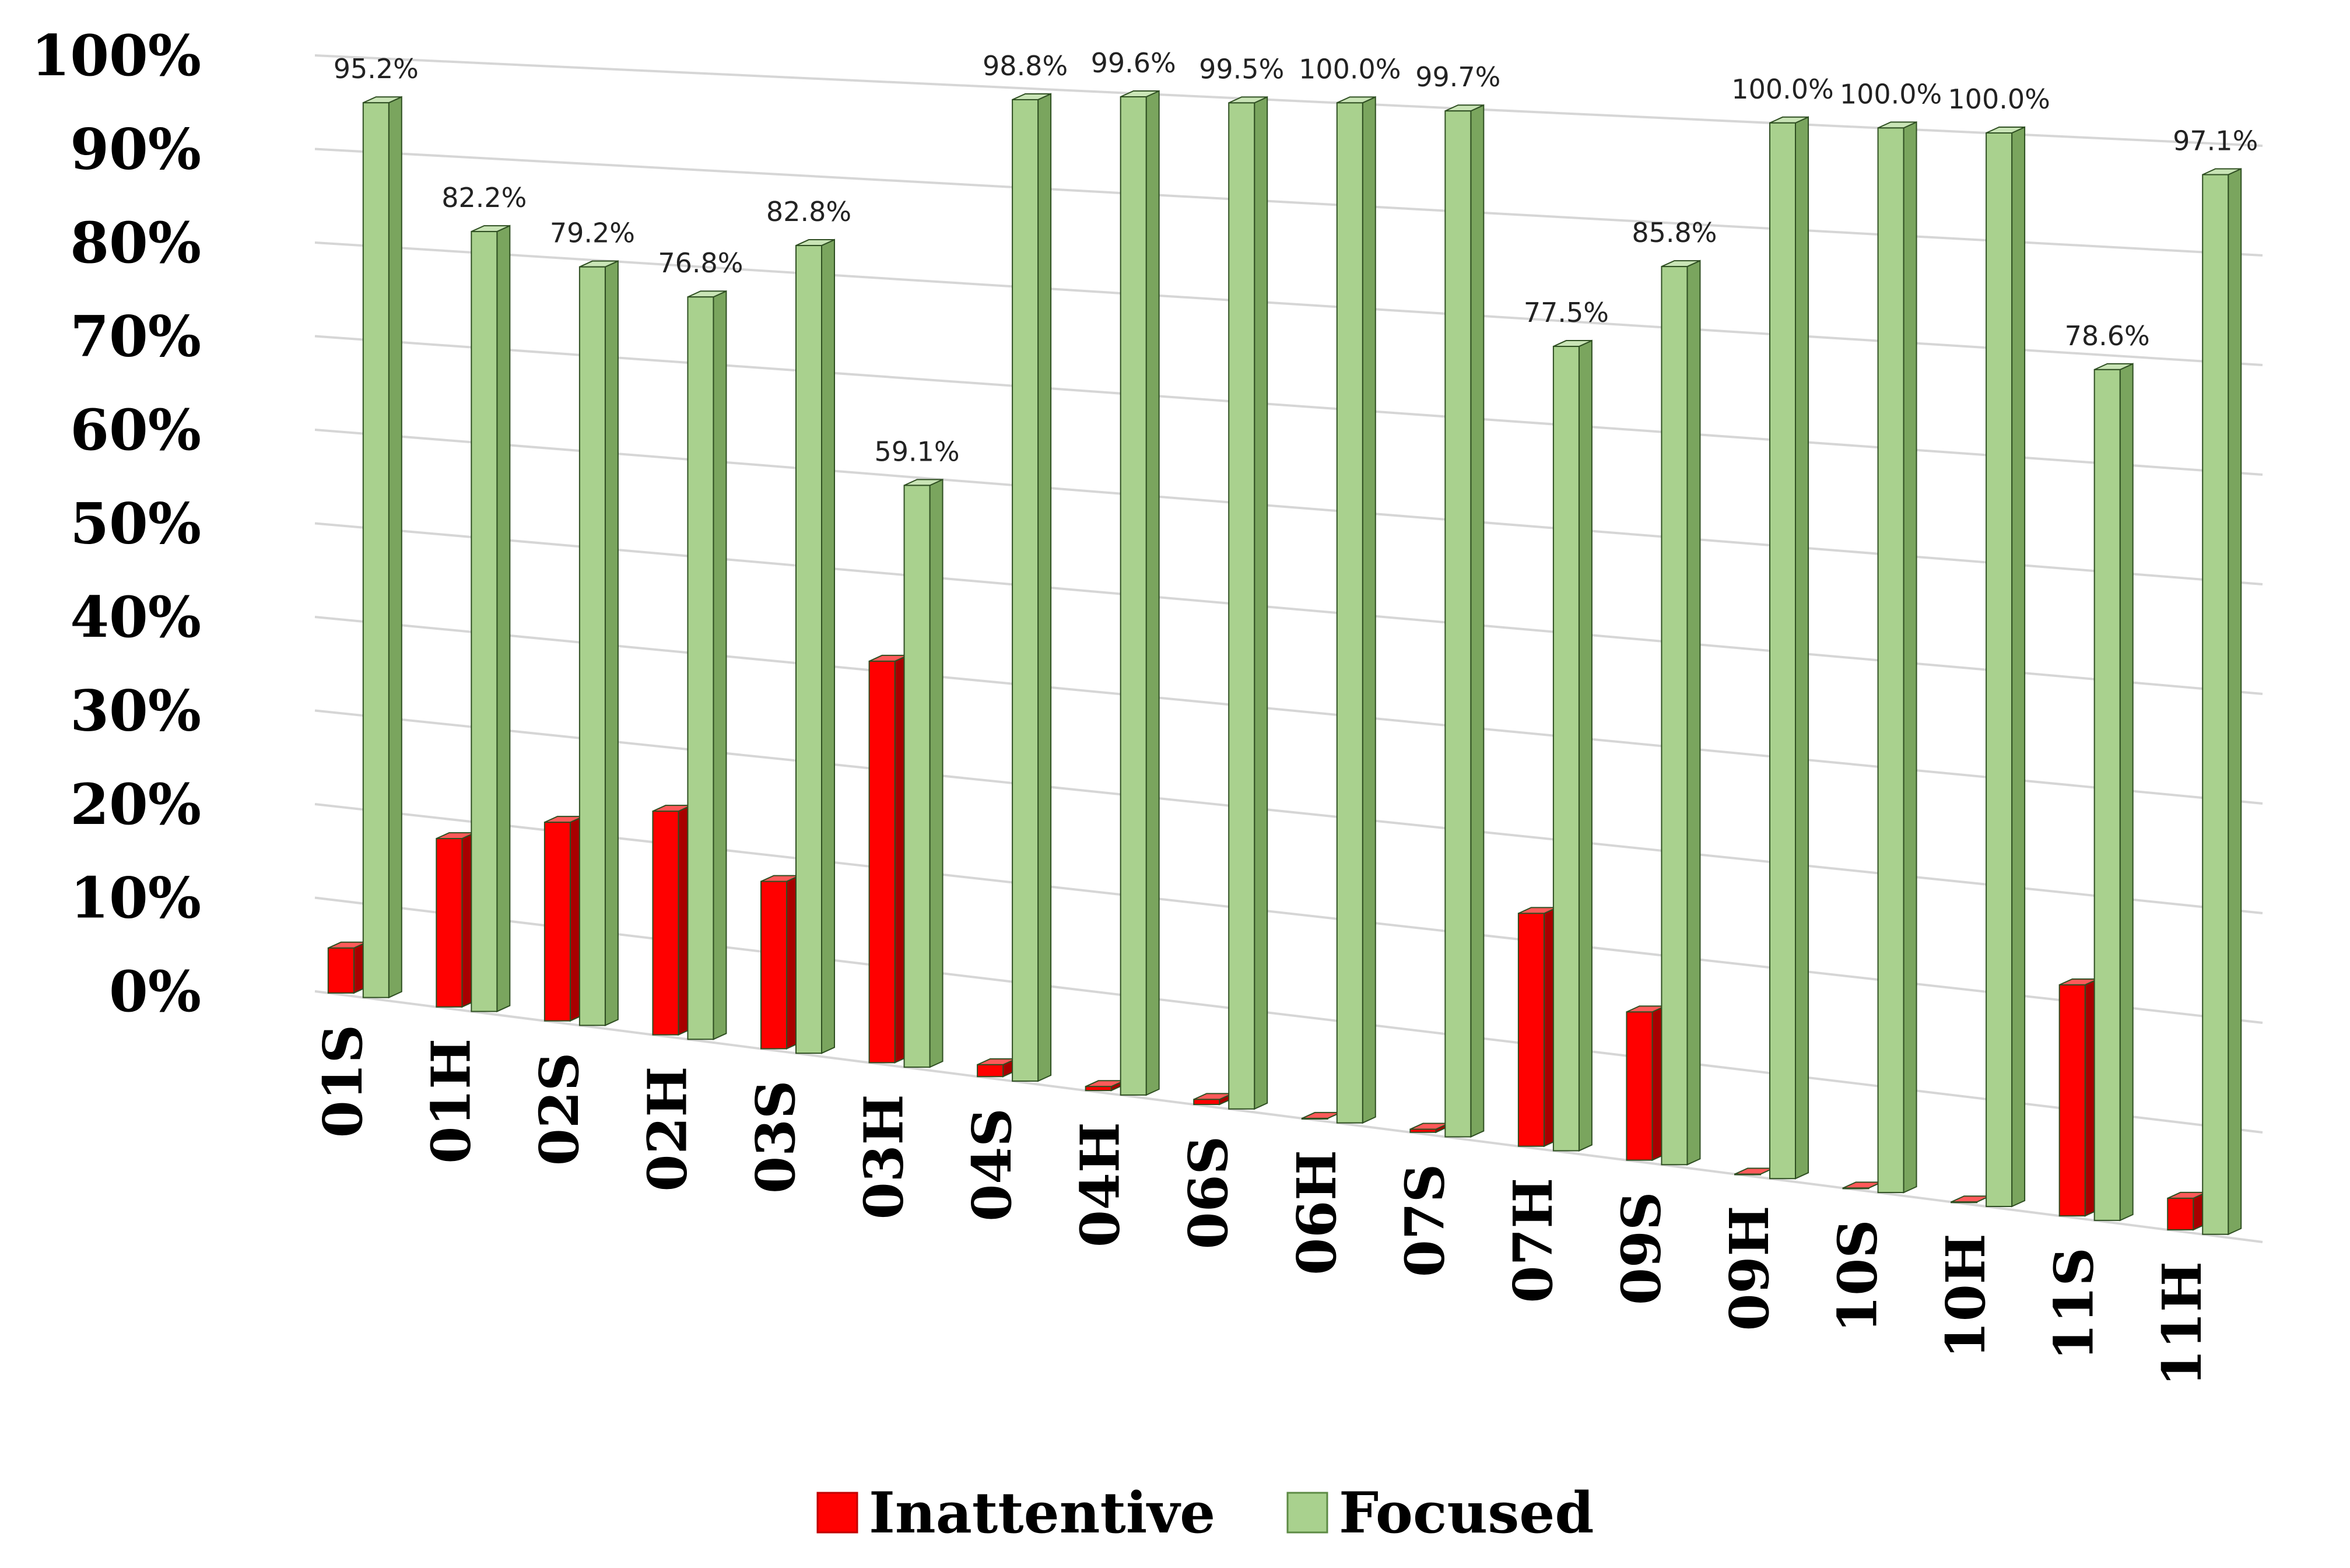  Describe the element at coordinates (559, 1109) in the screenshot. I see `x-tick-label: 02S` at that location.